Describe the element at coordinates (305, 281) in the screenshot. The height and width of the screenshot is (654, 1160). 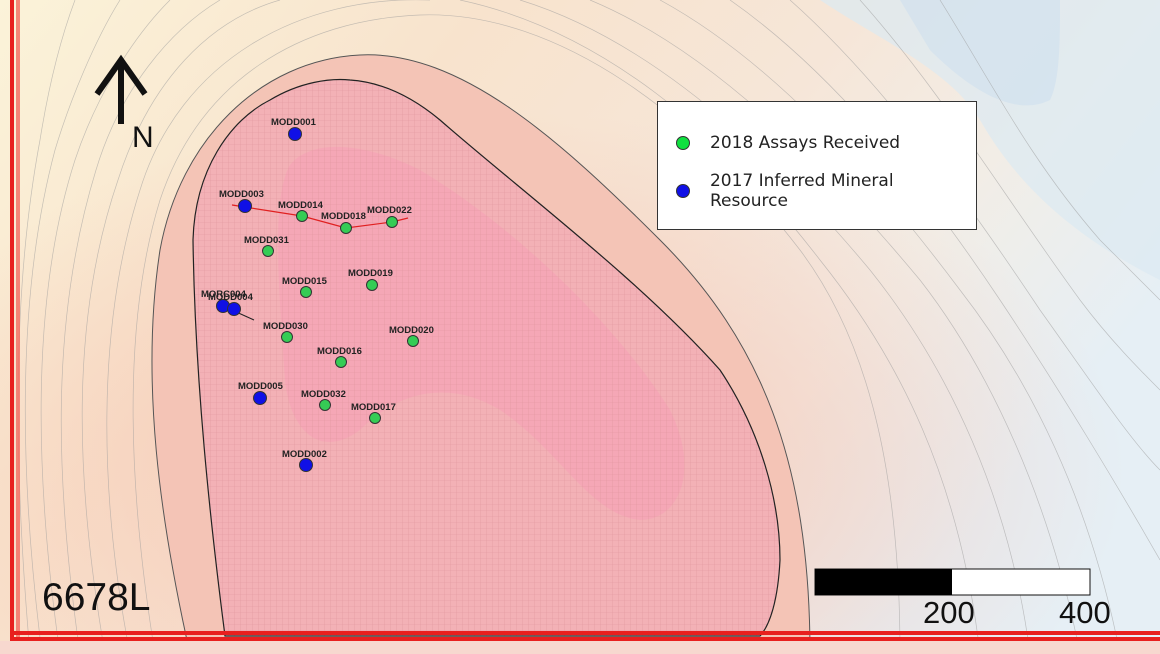
I see `drill-hole-label: MODD015` at that location.